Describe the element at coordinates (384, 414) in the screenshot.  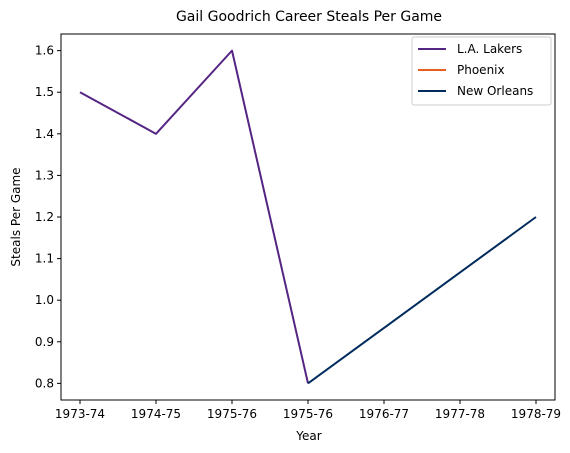
I see `x-tick-label: 1976-77` at that location.